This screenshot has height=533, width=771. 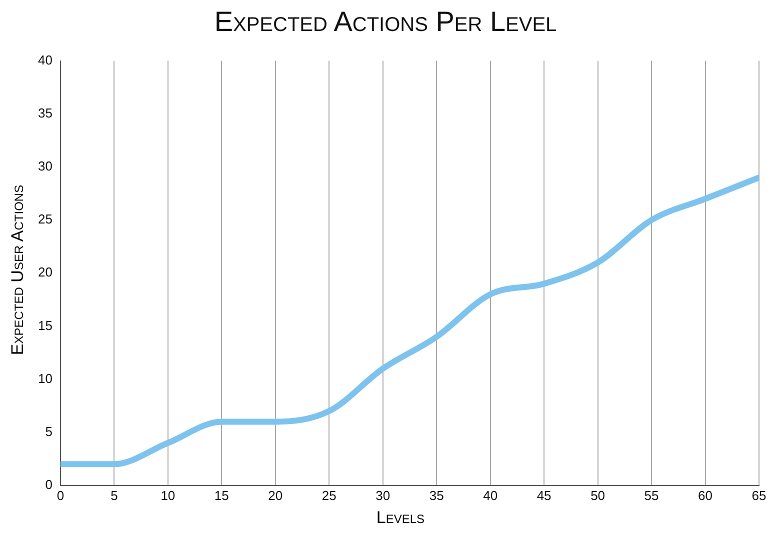 What do you see at coordinates (275, 495) in the screenshot?
I see `x-tick-label: 20` at bounding box center [275, 495].